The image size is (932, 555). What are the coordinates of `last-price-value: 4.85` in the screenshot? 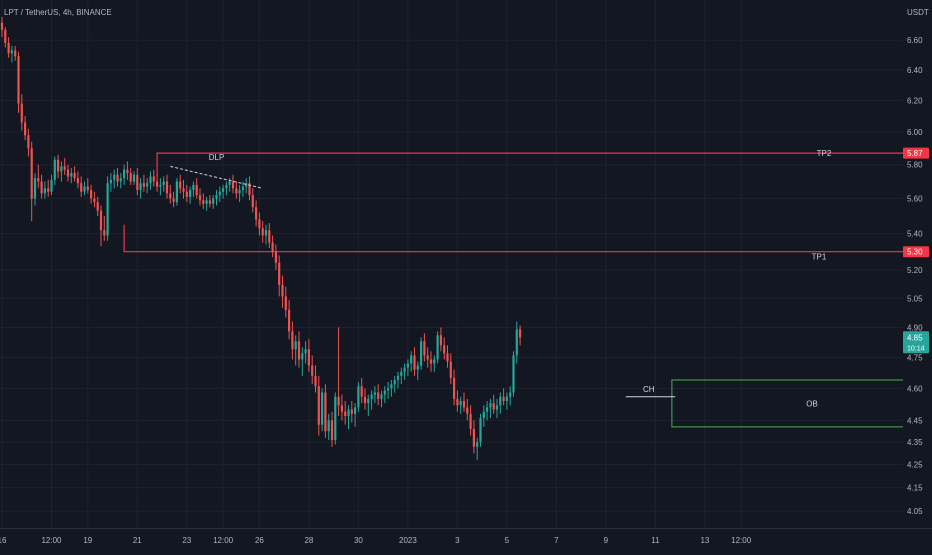 It's located at (915, 337).